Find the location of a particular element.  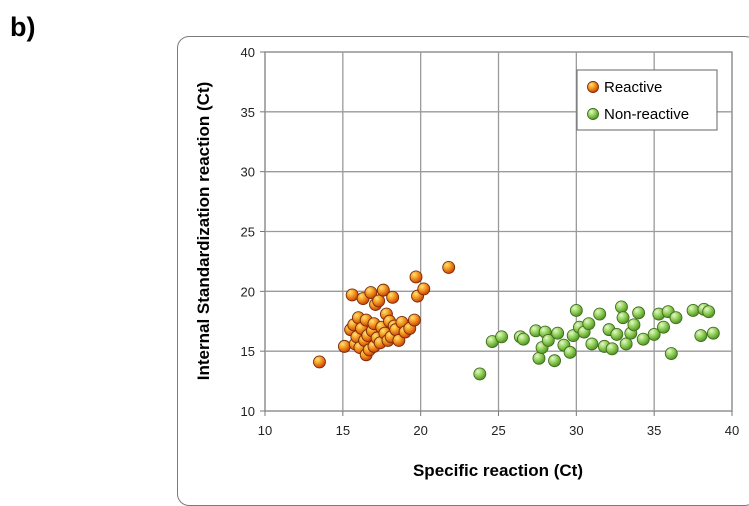

y-tick-label: 15 is located at coordinates (248, 351).